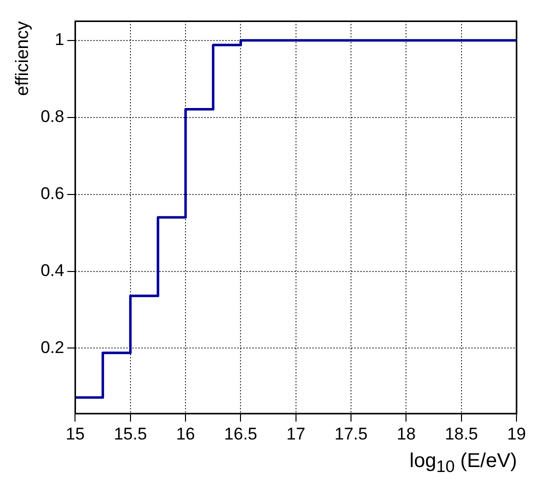 The image size is (537, 491). I want to click on y-tick-label: 1, so click(59, 40).